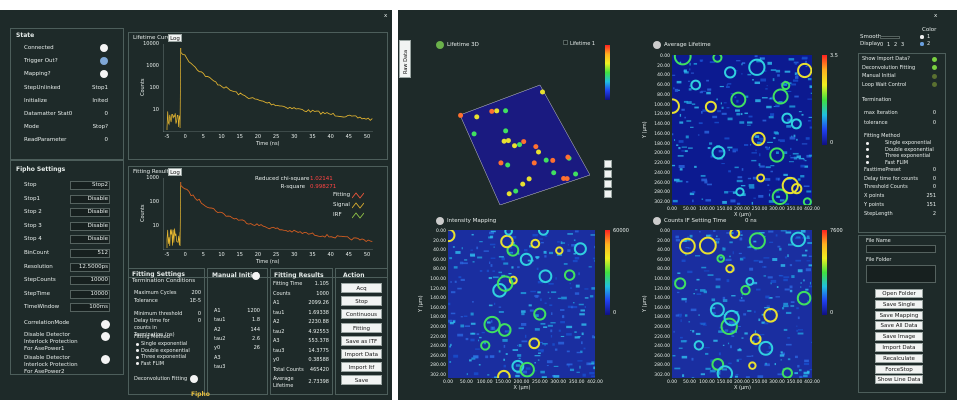  I want to click on file-button: Show Line Data, so click(899, 380).